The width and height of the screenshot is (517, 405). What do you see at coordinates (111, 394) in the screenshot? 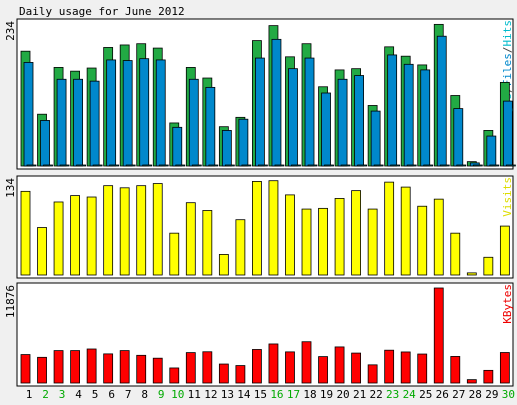
I see `day-label-6: 6` at bounding box center [111, 394].